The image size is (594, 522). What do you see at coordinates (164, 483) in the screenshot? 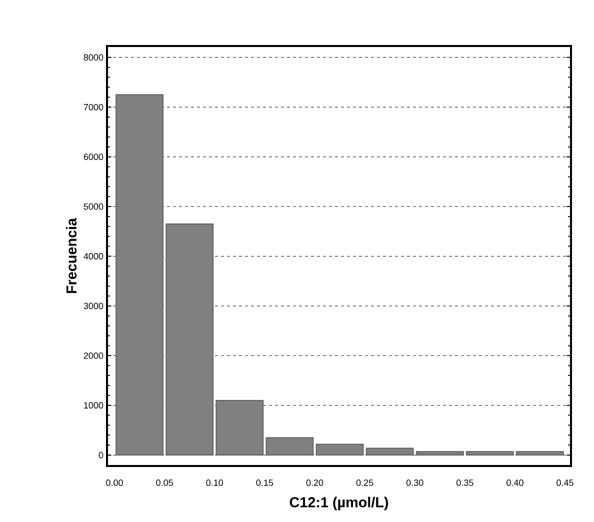
I see `x-tick-label: 0.05` at bounding box center [164, 483].